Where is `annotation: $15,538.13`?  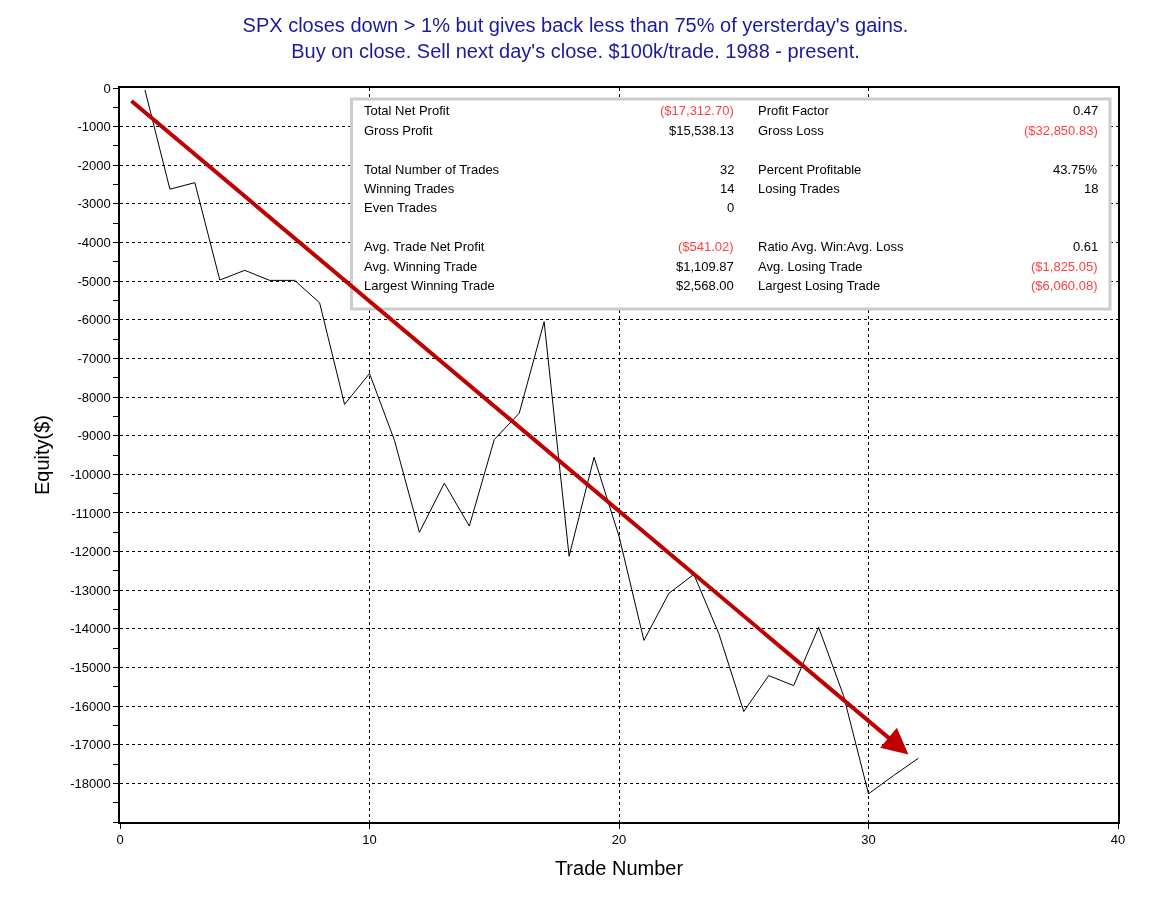
annotation: $15,538.13 is located at coordinates (702, 130).